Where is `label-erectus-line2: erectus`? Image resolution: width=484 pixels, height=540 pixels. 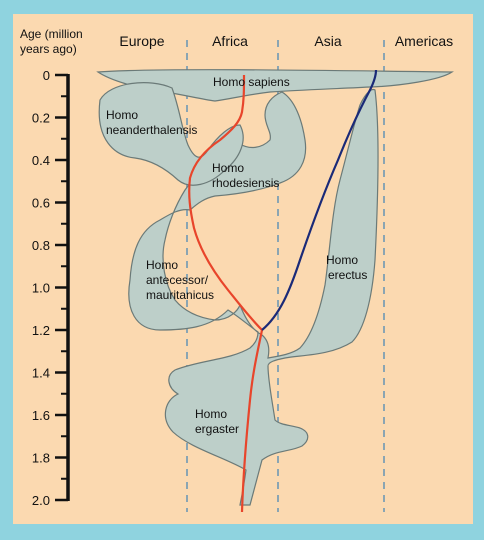 label-erectus-line2: erectus is located at coordinates (347, 275).